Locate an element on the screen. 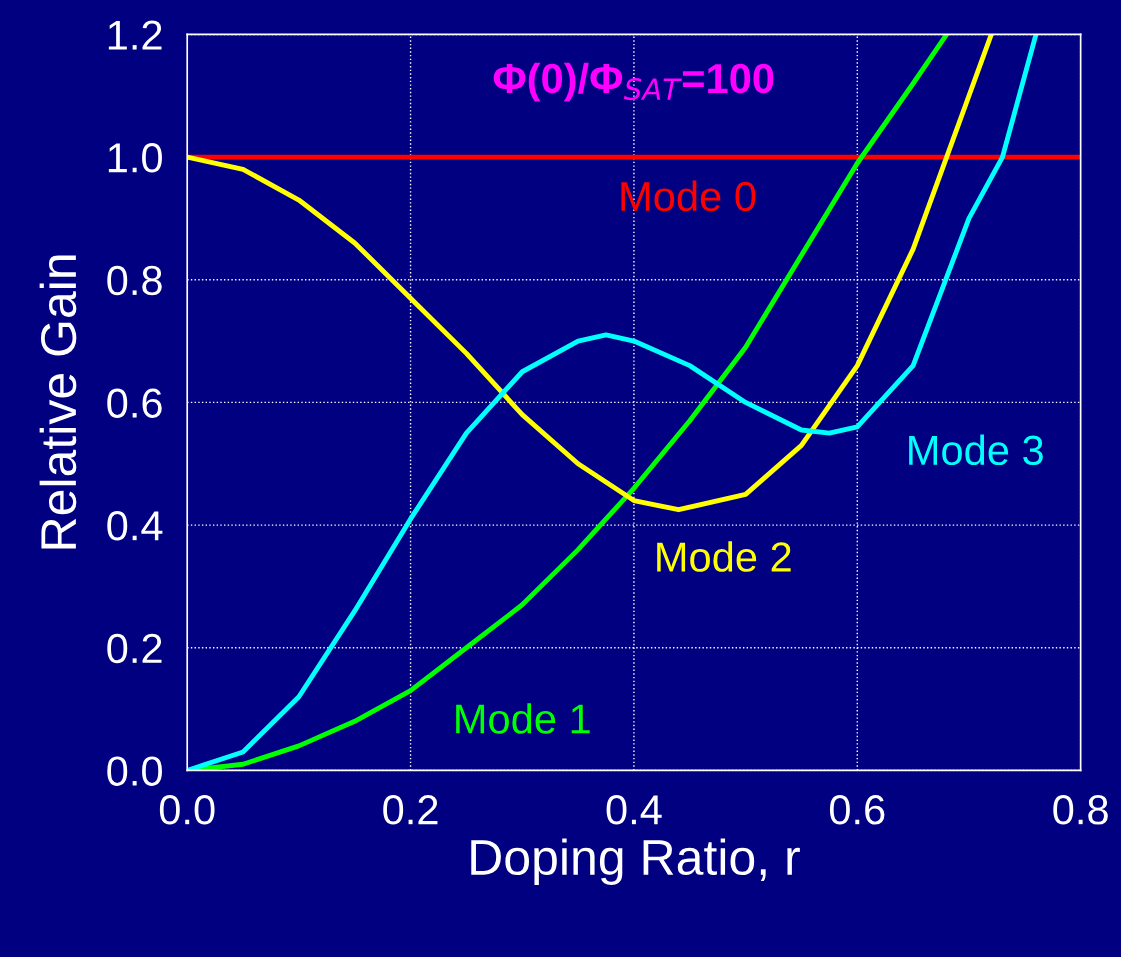  x-axis-title: Doping Ratio, r is located at coordinates (635, 861).